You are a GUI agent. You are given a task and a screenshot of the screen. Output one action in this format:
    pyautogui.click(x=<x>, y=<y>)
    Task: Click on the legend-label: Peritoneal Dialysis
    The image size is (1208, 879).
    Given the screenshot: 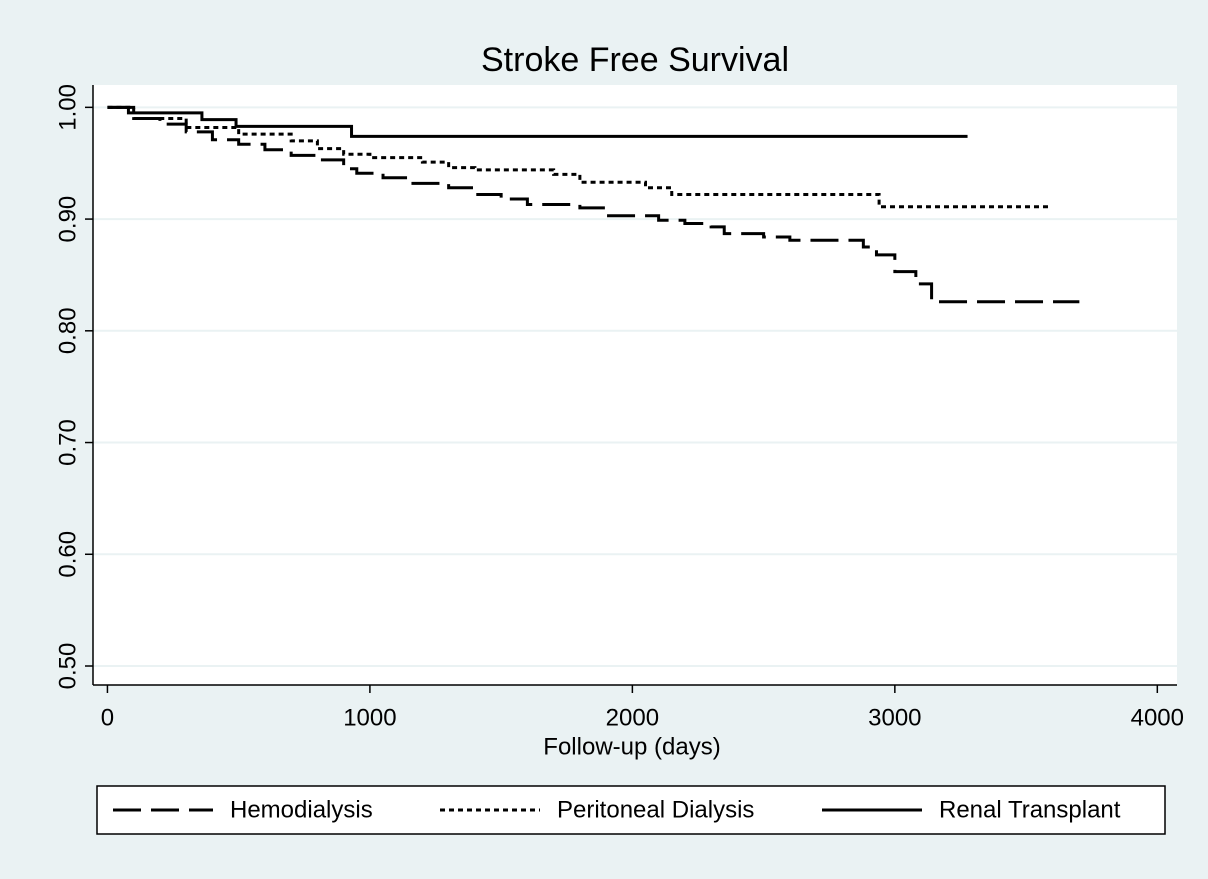 What is the action you would take?
    pyautogui.click(x=655, y=809)
    